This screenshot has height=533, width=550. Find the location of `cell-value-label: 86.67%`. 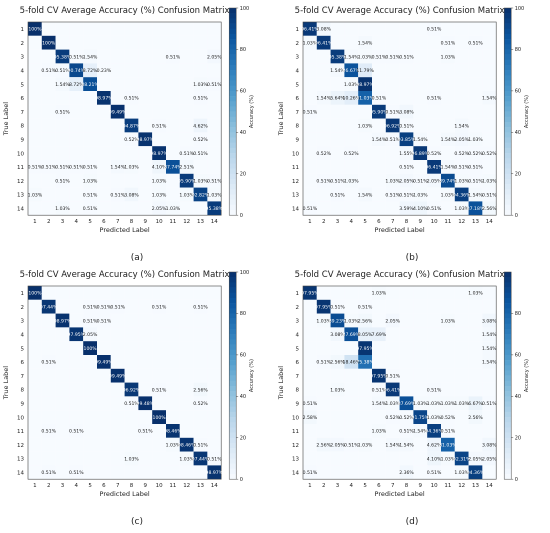

cell-value-label: 86.67% is located at coordinates (352, 71).